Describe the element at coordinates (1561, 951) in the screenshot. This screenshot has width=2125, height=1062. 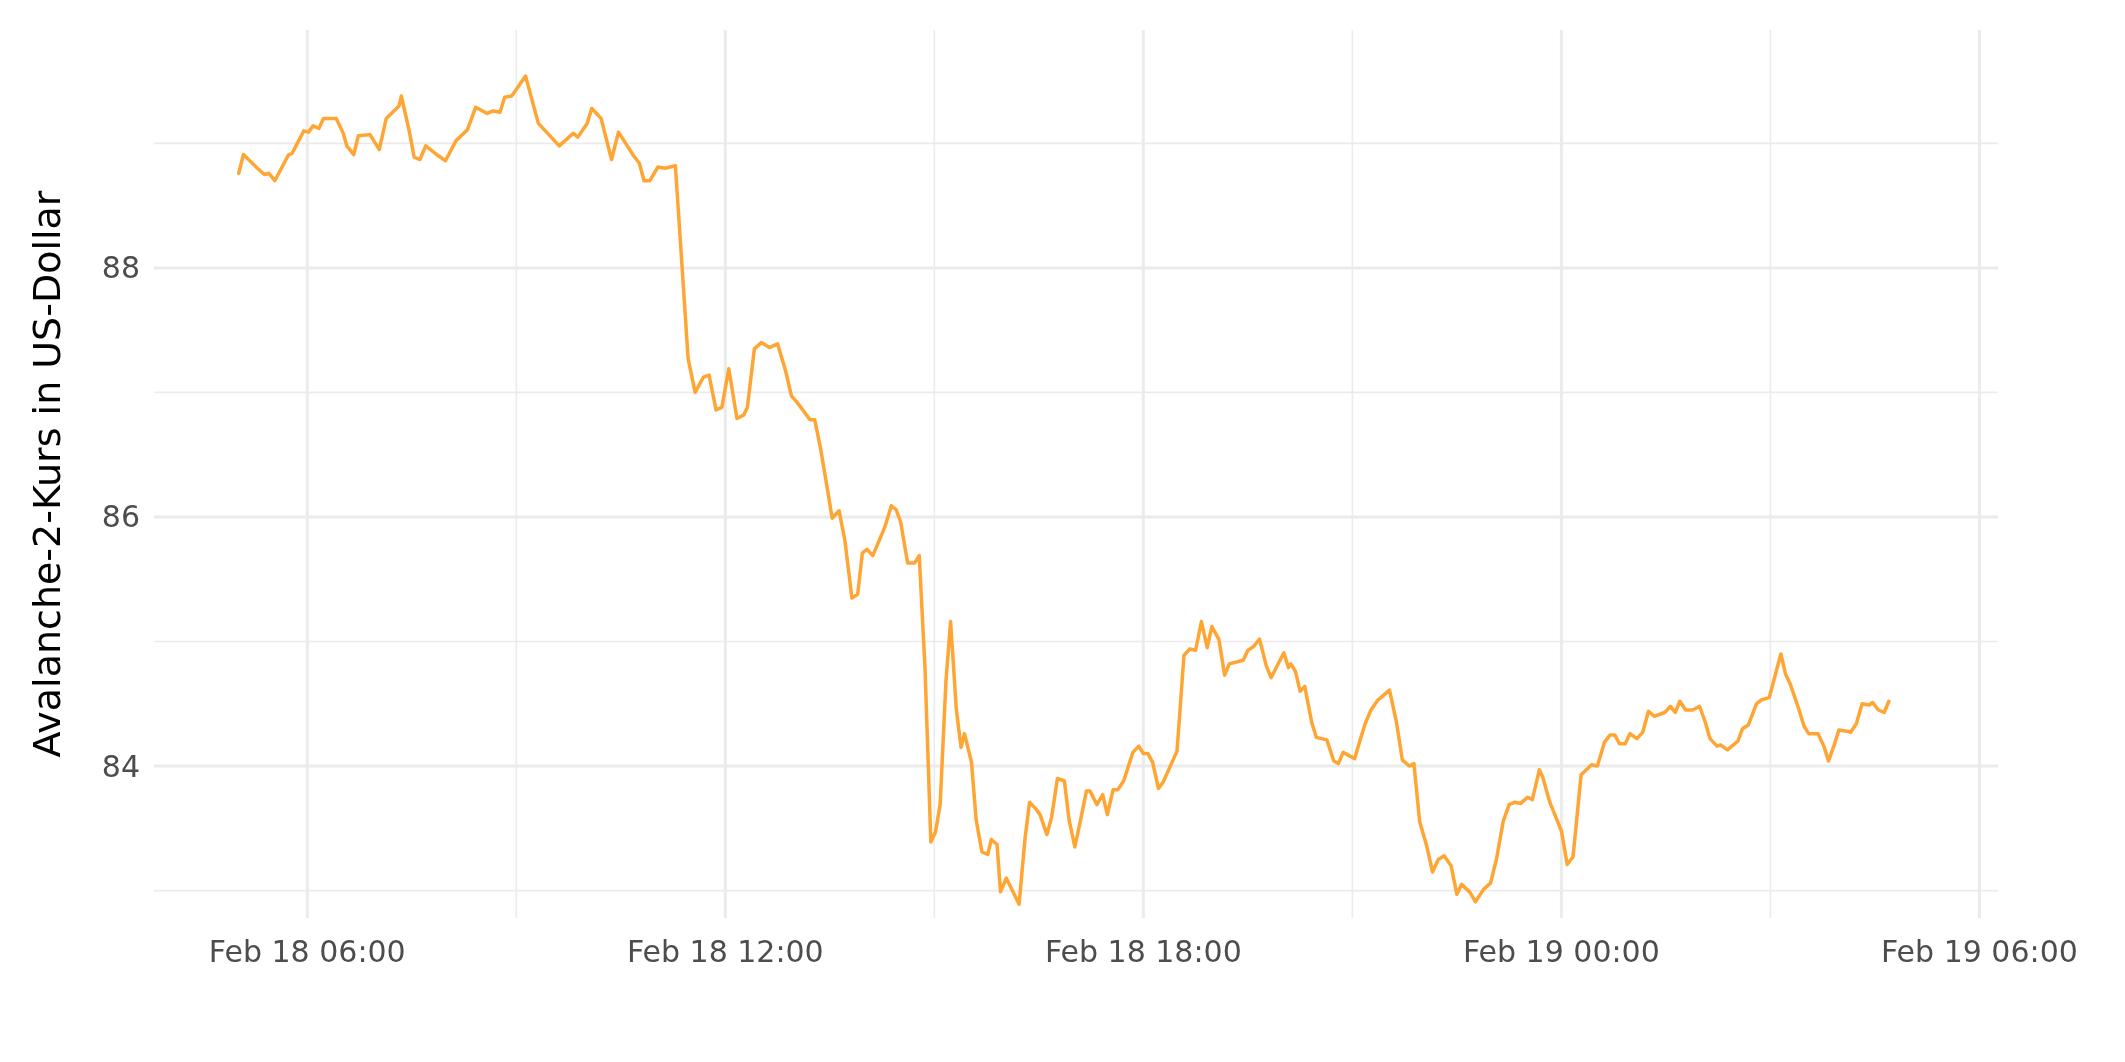
I see `x-tick-label: Feb 19 00:00` at that location.